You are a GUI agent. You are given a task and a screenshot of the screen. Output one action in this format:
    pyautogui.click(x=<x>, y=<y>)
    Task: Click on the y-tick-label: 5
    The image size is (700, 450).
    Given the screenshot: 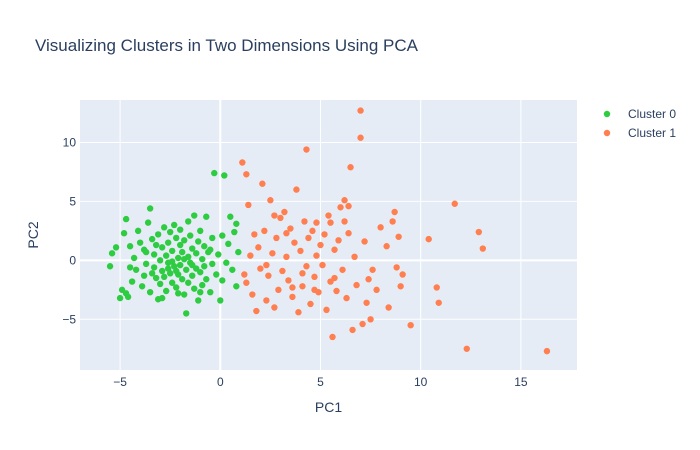 What is the action you would take?
    pyautogui.click(x=72, y=201)
    